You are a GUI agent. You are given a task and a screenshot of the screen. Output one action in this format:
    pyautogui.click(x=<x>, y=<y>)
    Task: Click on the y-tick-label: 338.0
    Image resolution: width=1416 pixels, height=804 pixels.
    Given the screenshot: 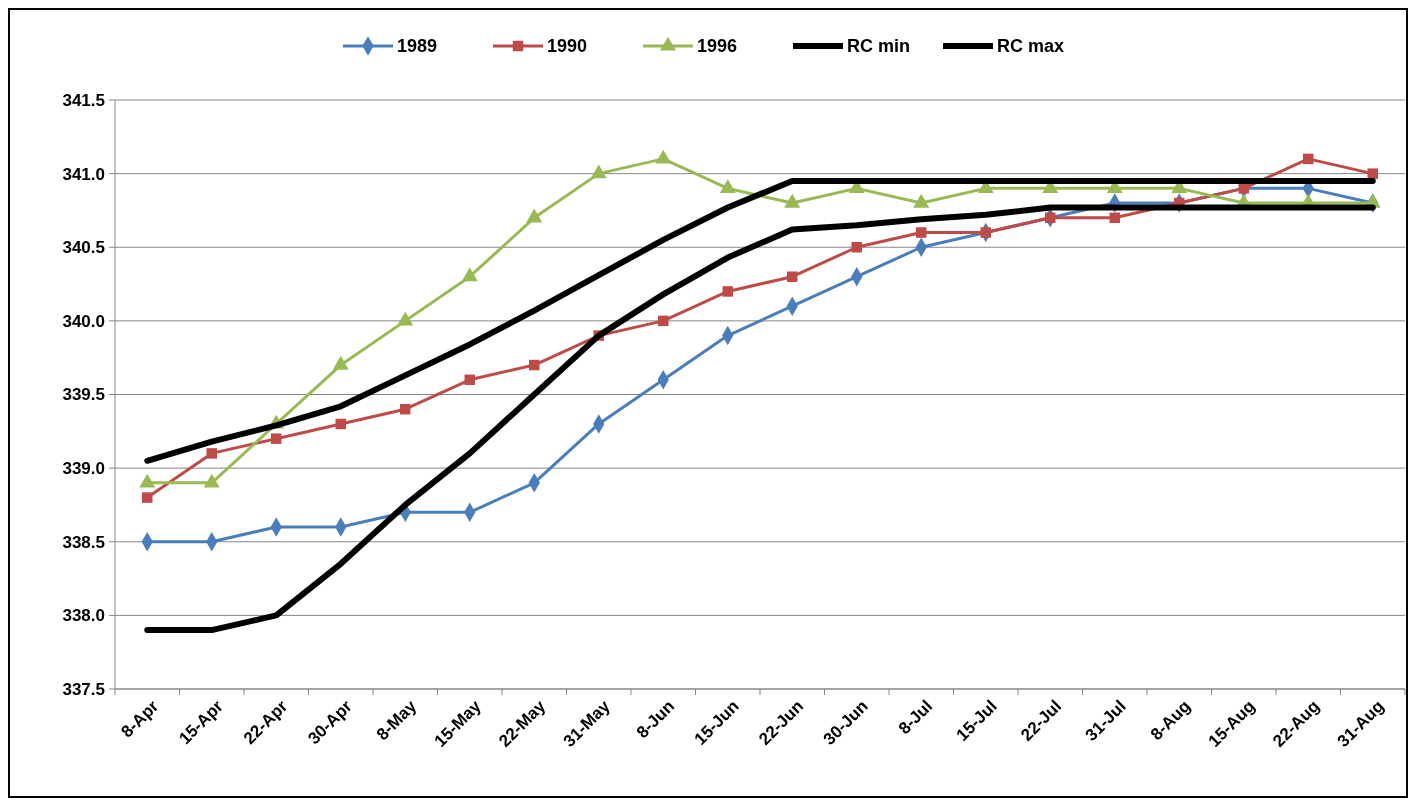 What is the action you would take?
    pyautogui.click(x=83, y=616)
    